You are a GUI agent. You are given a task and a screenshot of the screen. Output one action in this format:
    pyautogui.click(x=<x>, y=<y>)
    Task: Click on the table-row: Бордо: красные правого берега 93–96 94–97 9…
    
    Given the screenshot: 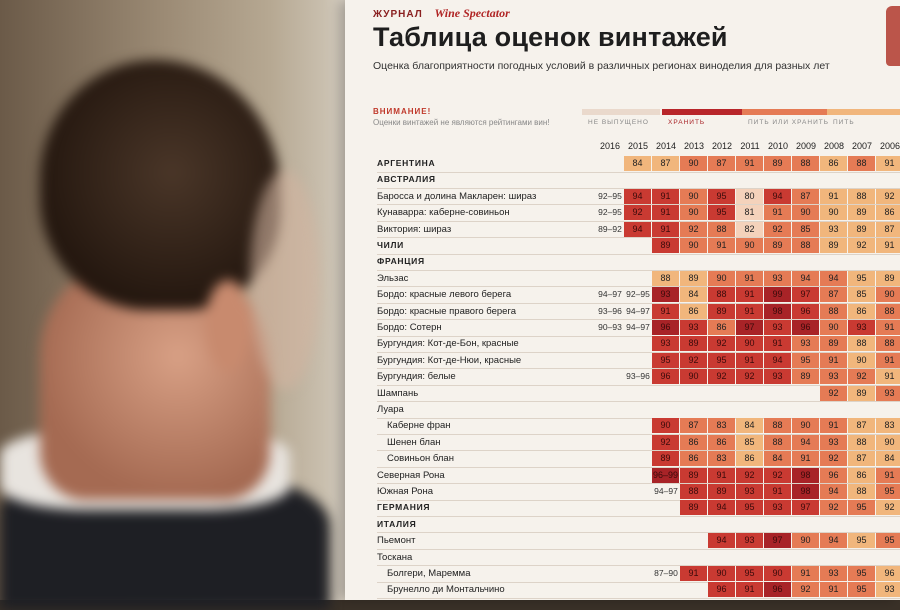 What is the action you would take?
    pyautogui.click(x=636, y=312)
    